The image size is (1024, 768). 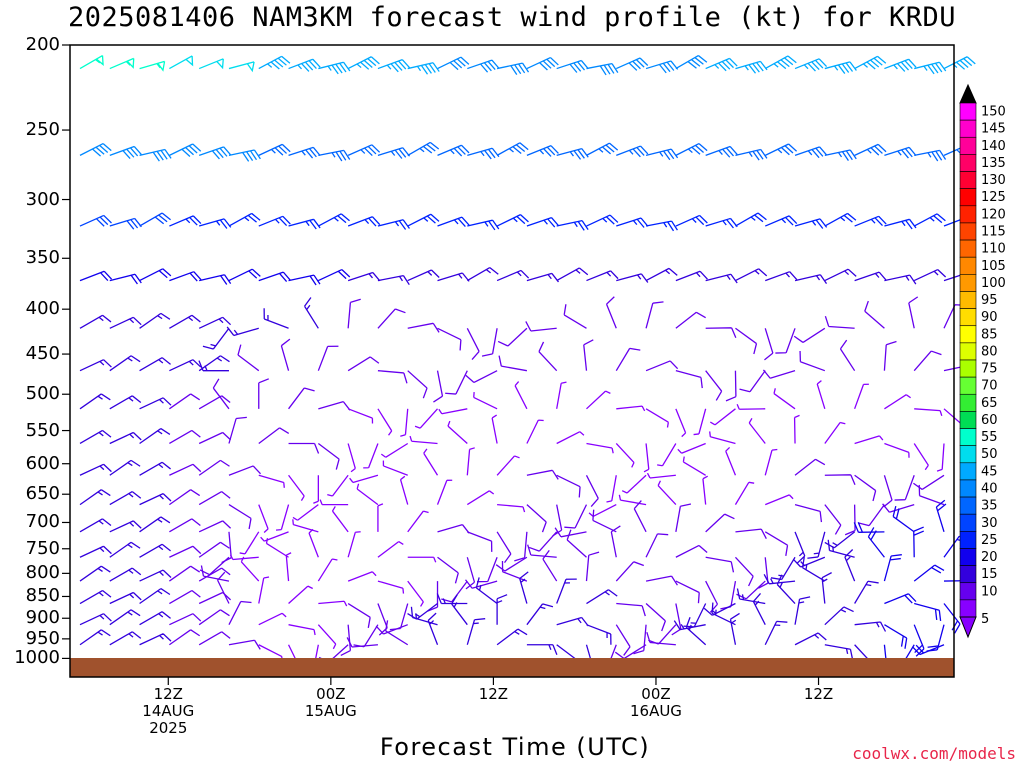 I want to click on colorbar-label: 130, so click(x=993, y=180).